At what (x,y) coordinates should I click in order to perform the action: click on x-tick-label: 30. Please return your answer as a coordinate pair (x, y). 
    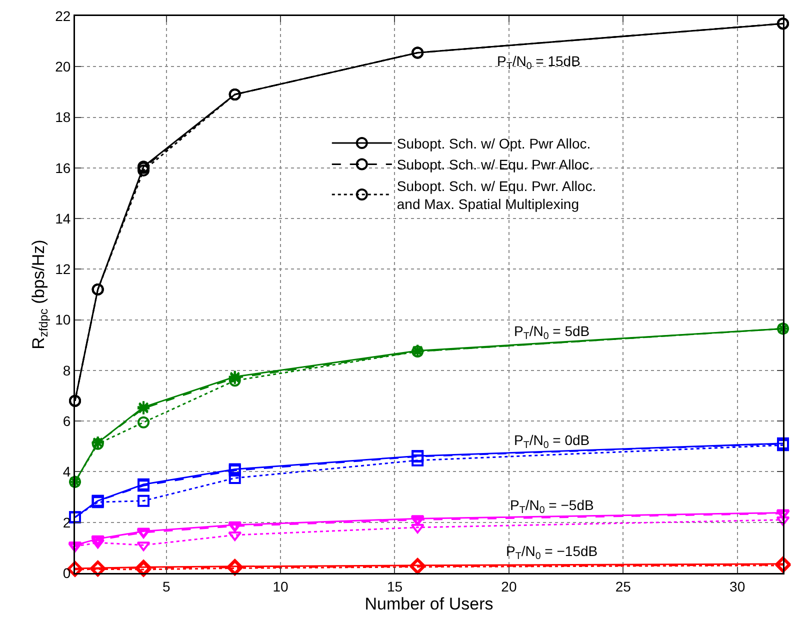
    Looking at the image, I should click on (738, 586).